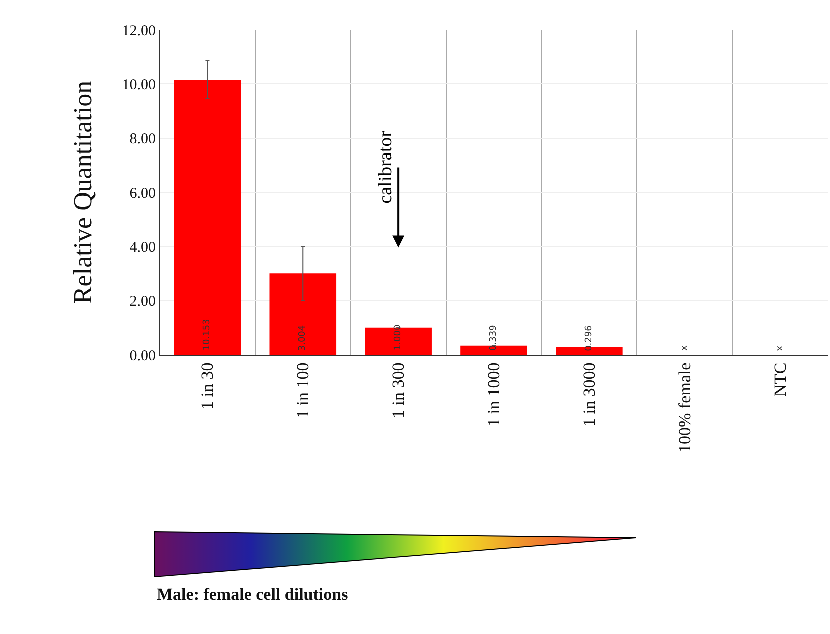 The height and width of the screenshot is (634, 830). What do you see at coordinates (589, 338) in the screenshot?
I see `data-label: 0.296` at bounding box center [589, 338].